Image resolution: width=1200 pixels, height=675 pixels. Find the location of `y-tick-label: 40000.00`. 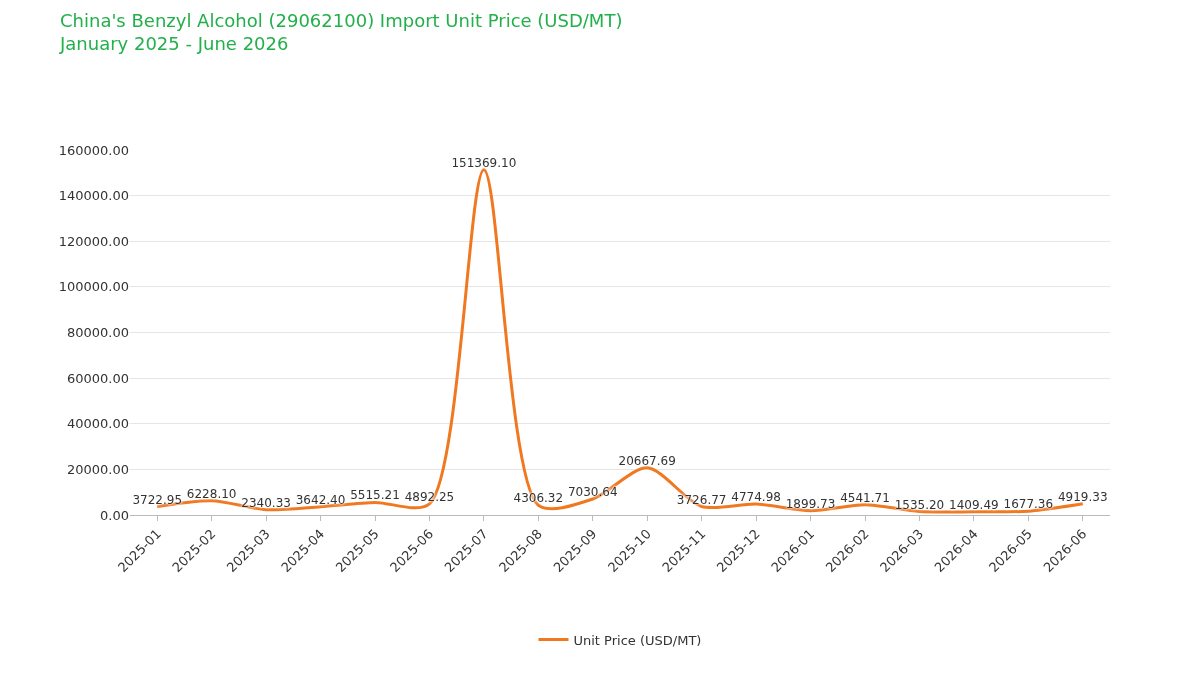

y-tick-label: 40000.00 is located at coordinates (97, 424).